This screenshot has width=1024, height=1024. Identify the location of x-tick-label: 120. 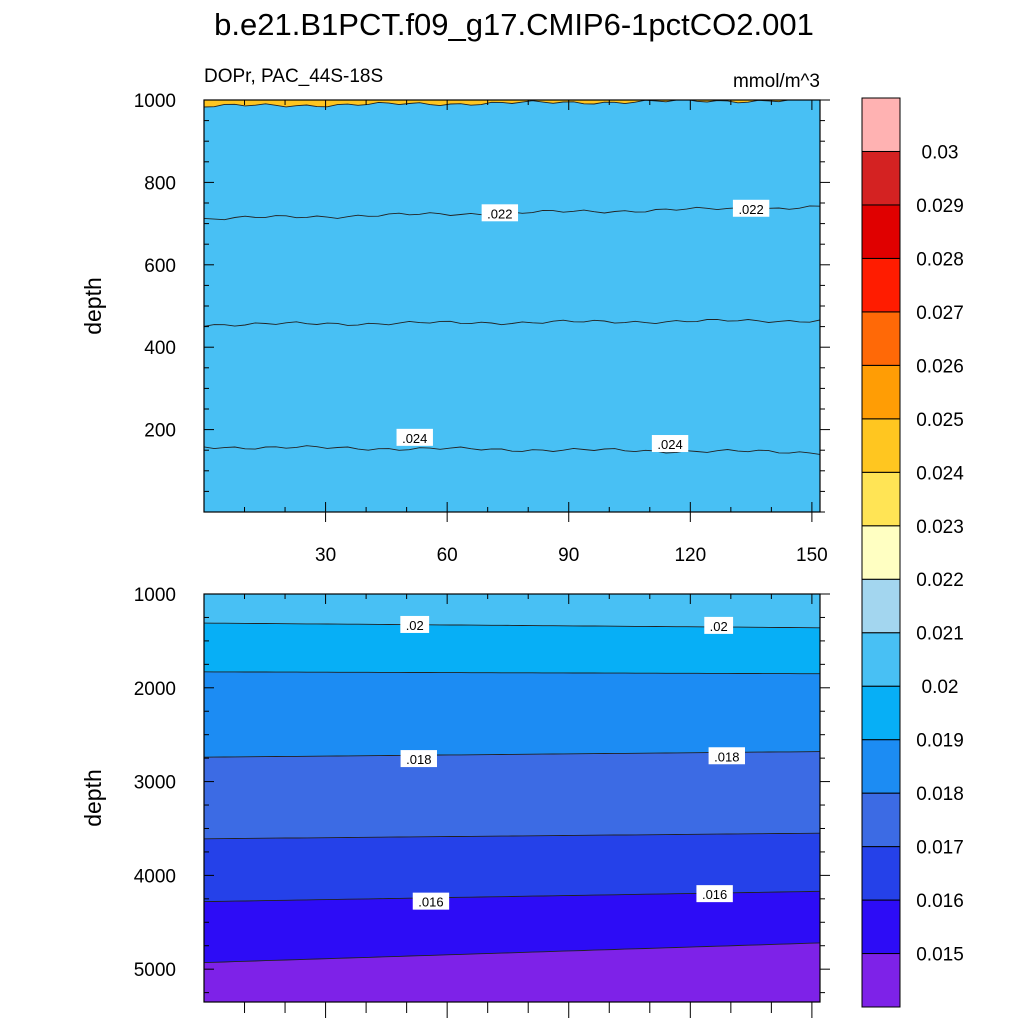
(690, 555).